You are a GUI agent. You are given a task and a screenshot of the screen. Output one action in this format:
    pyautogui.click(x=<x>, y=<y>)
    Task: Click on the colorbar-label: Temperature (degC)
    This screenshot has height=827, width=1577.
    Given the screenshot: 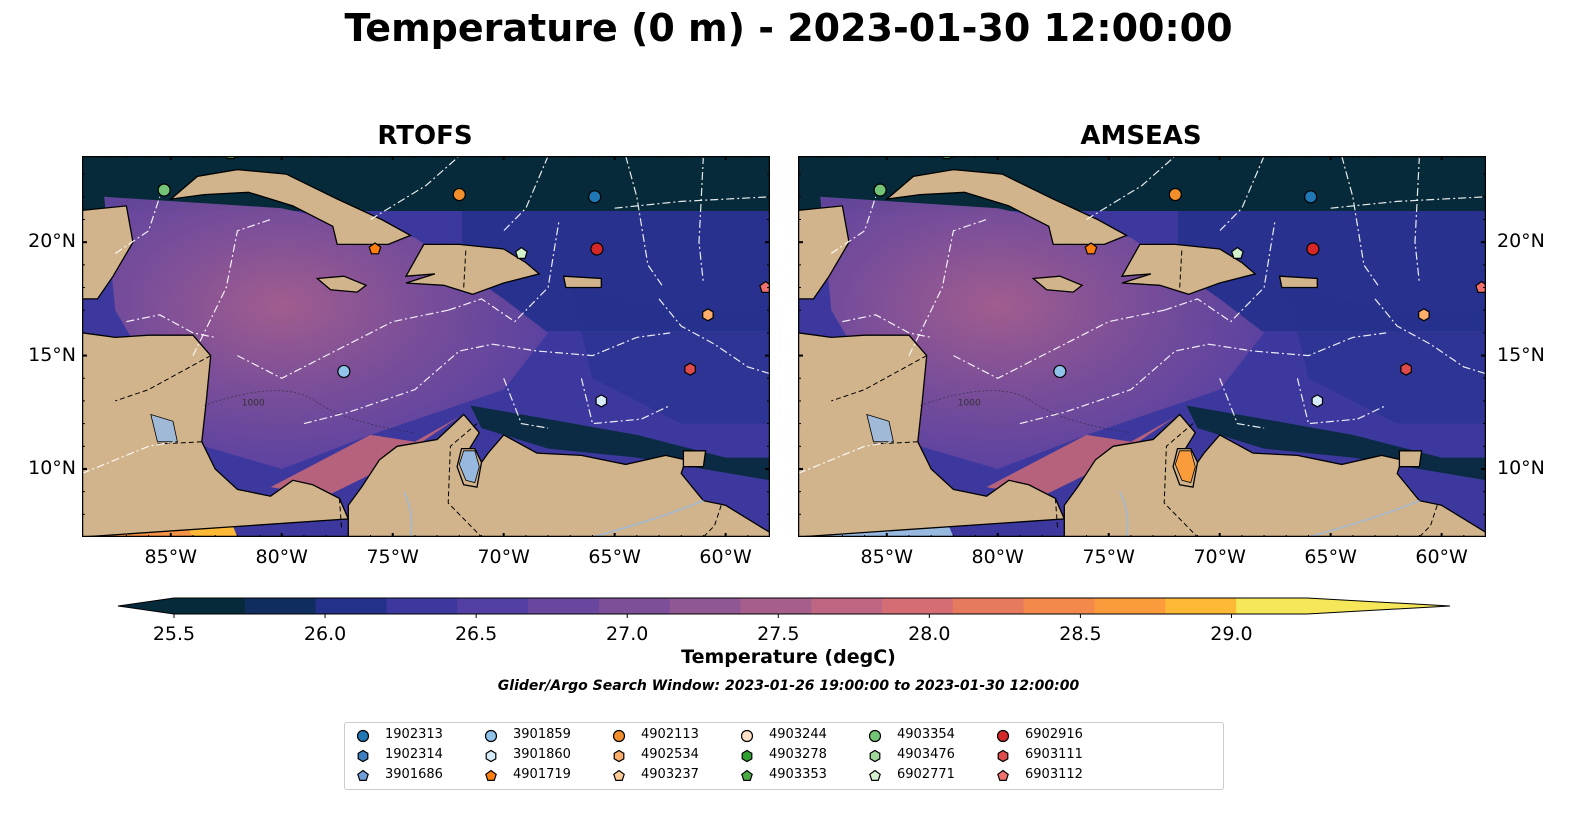 What is the action you would take?
    pyautogui.click(x=788, y=657)
    